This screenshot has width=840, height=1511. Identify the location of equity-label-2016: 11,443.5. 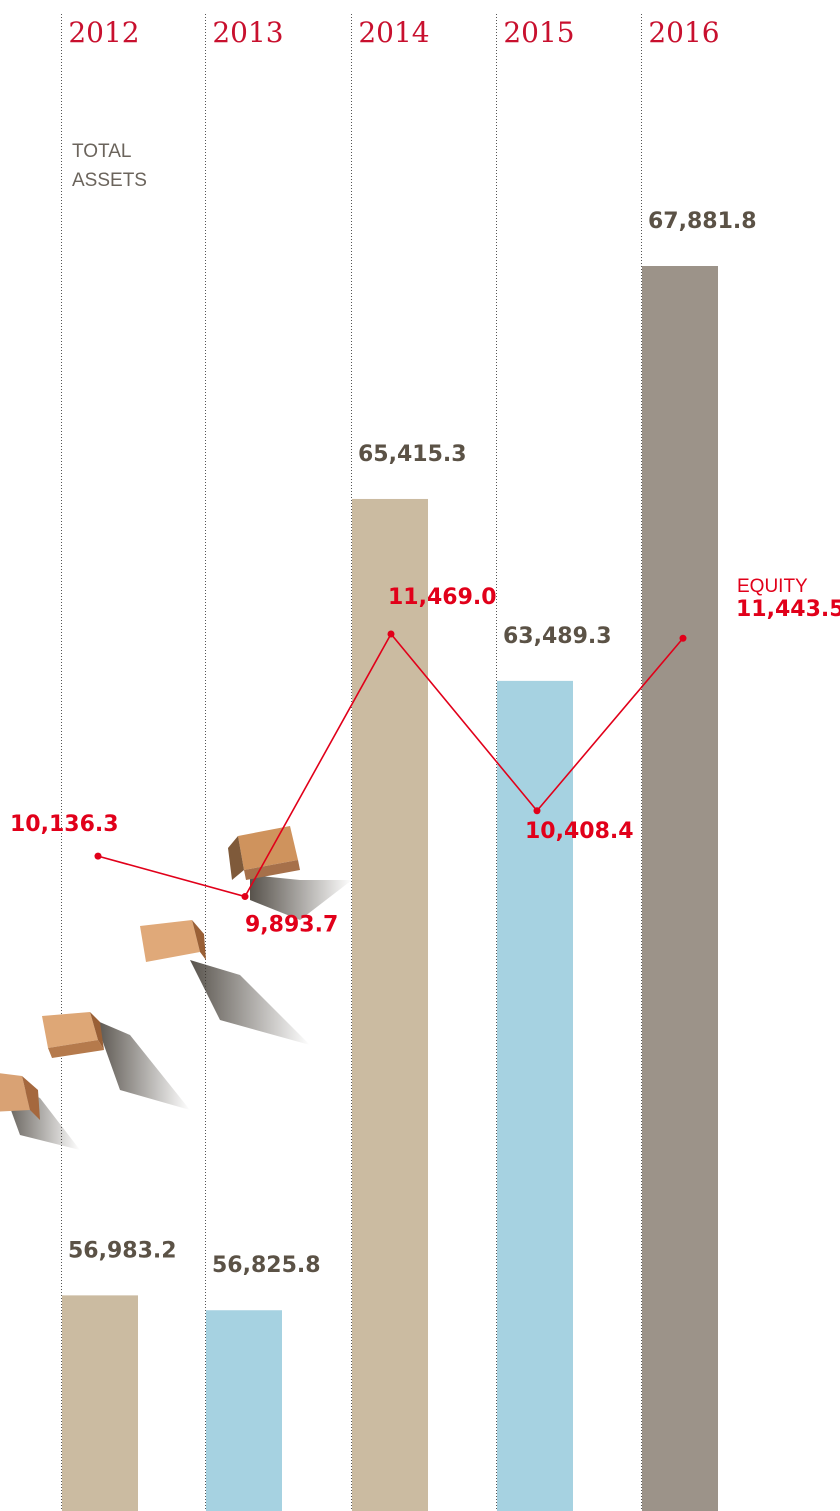
(788, 609).